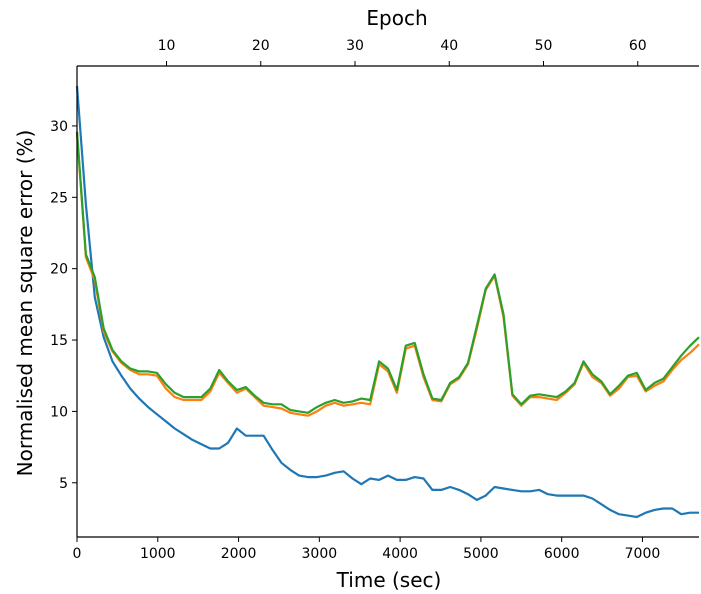  What do you see at coordinates (481, 554) in the screenshot?
I see `x-tick-label: 5000` at bounding box center [481, 554].